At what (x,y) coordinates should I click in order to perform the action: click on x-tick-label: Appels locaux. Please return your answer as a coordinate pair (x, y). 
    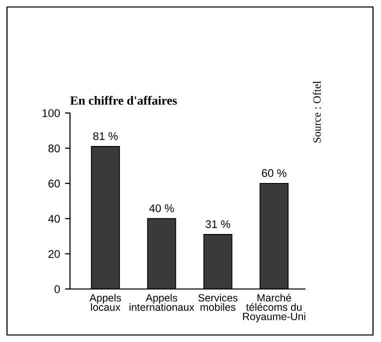
    Looking at the image, I should click on (105, 302).